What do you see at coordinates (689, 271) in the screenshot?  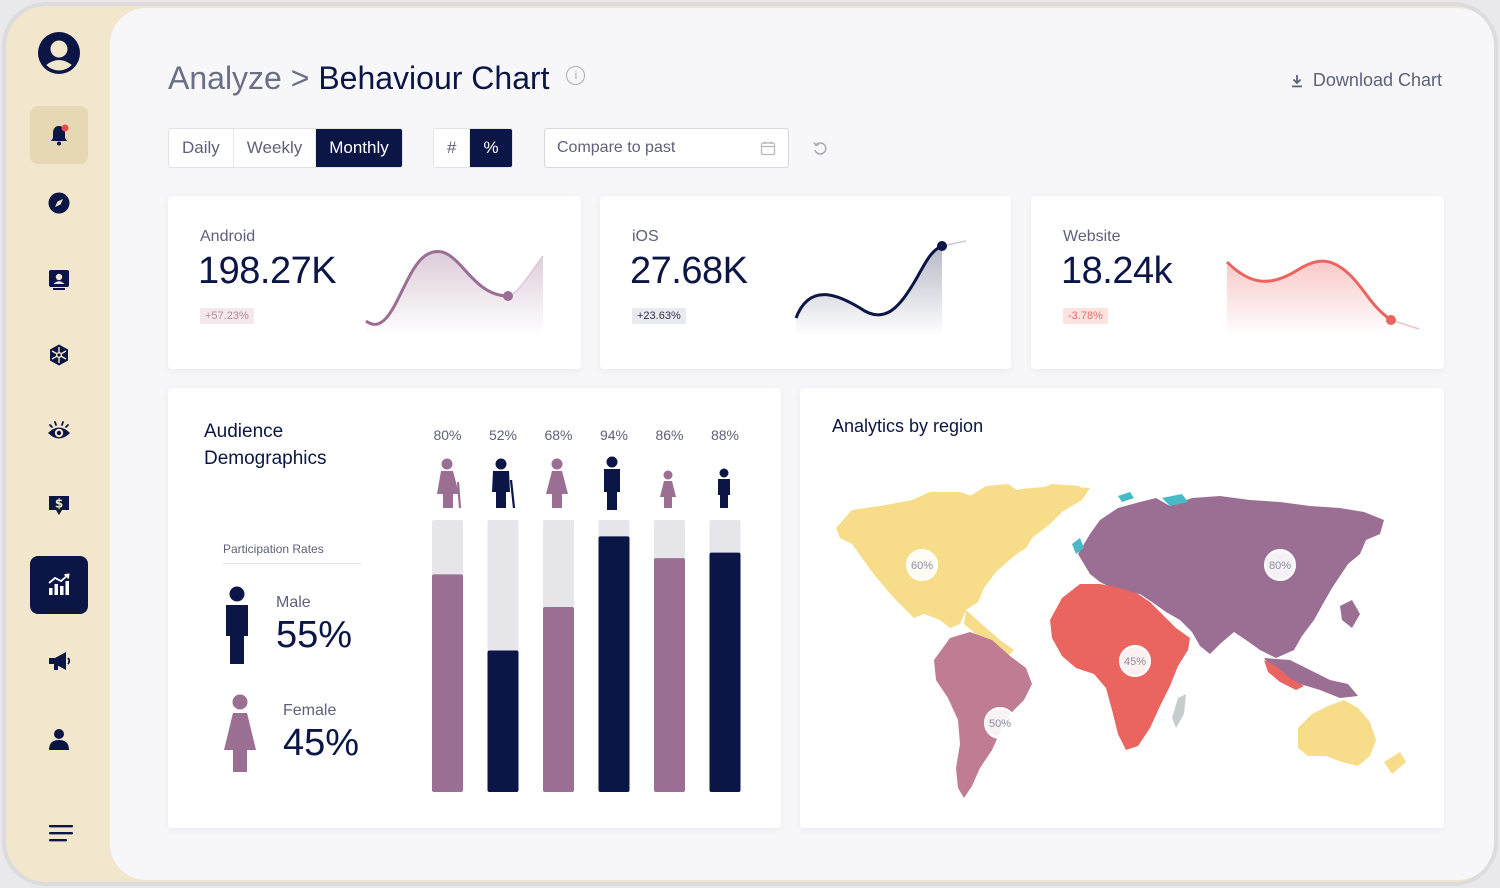 I see `kpi-value: 27.68K` at bounding box center [689, 271].